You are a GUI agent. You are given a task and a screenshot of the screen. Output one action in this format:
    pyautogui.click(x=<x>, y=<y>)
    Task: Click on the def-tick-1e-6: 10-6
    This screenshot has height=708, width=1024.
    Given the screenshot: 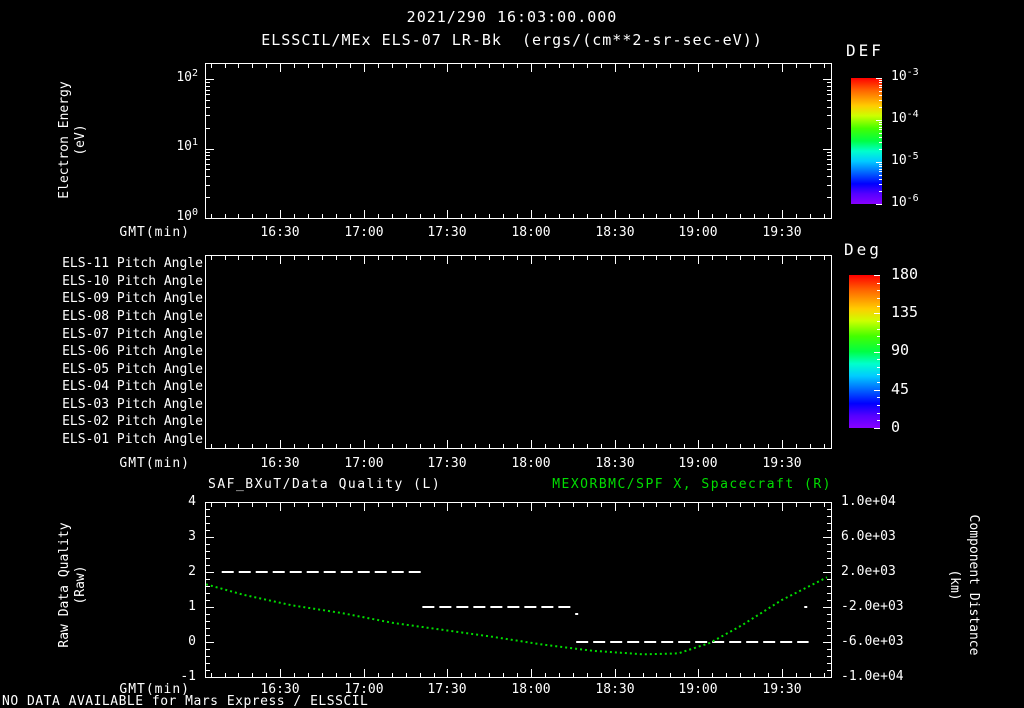 What is the action you would take?
    pyautogui.click(x=905, y=201)
    